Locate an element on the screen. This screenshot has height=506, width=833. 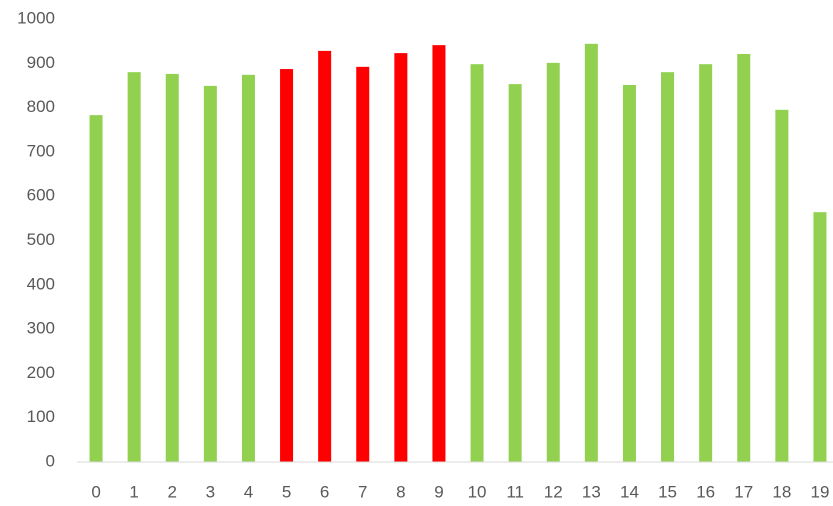
y-tick-label: 1000 is located at coordinates (36, 17).